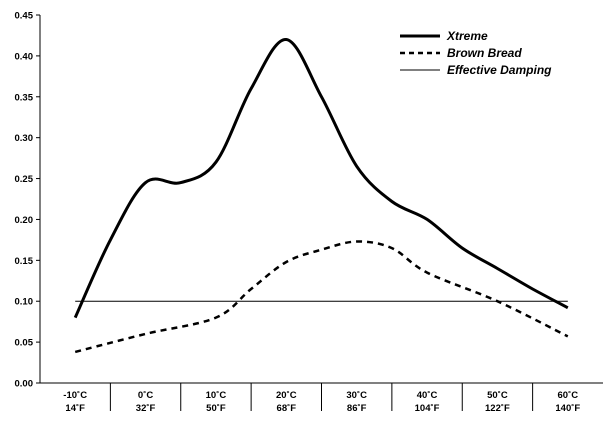 This screenshot has width=605, height=421. Describe the element at coordinates (27, 200) in the screenshot. I see `y-axis-ticks: 0.00 0.05 0.10 0.15 0.20 0.25 0.30 0.35 0.40 0.45` at that location.